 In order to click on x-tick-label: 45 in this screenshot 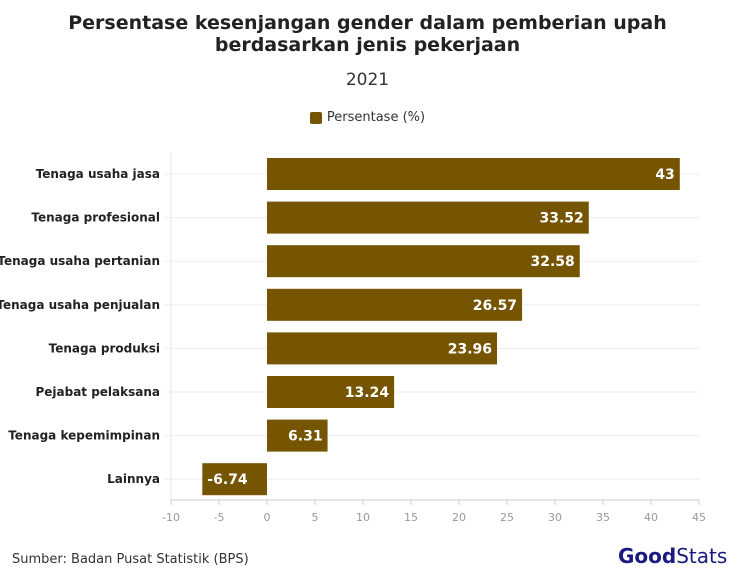, I will do `click(699, 517)`.